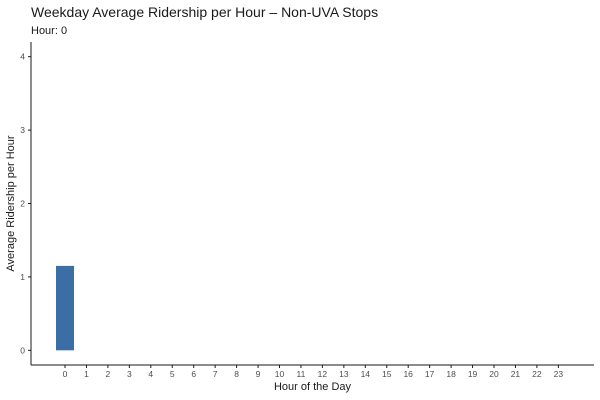  Describe the element at coordinates (258, 374) in the screenshot. I see `x-tick-label: 9` at that location.